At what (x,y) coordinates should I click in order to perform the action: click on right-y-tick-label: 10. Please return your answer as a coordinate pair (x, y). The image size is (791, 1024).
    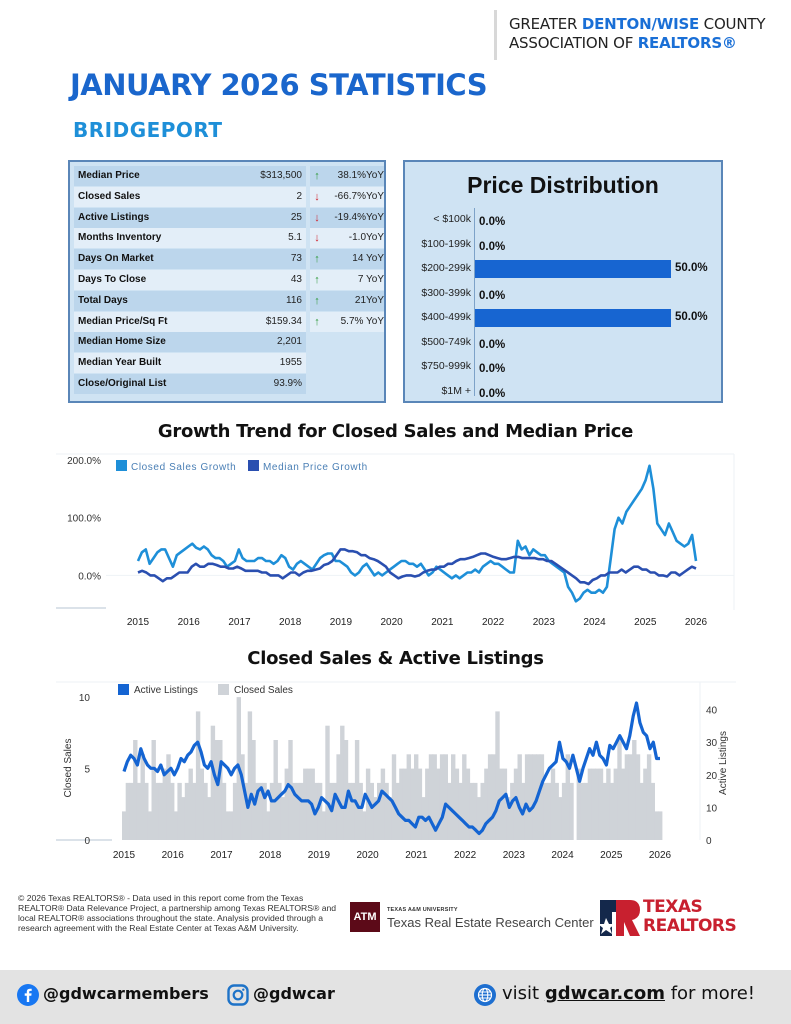
    Looking at the image, I should click on (712, 808).